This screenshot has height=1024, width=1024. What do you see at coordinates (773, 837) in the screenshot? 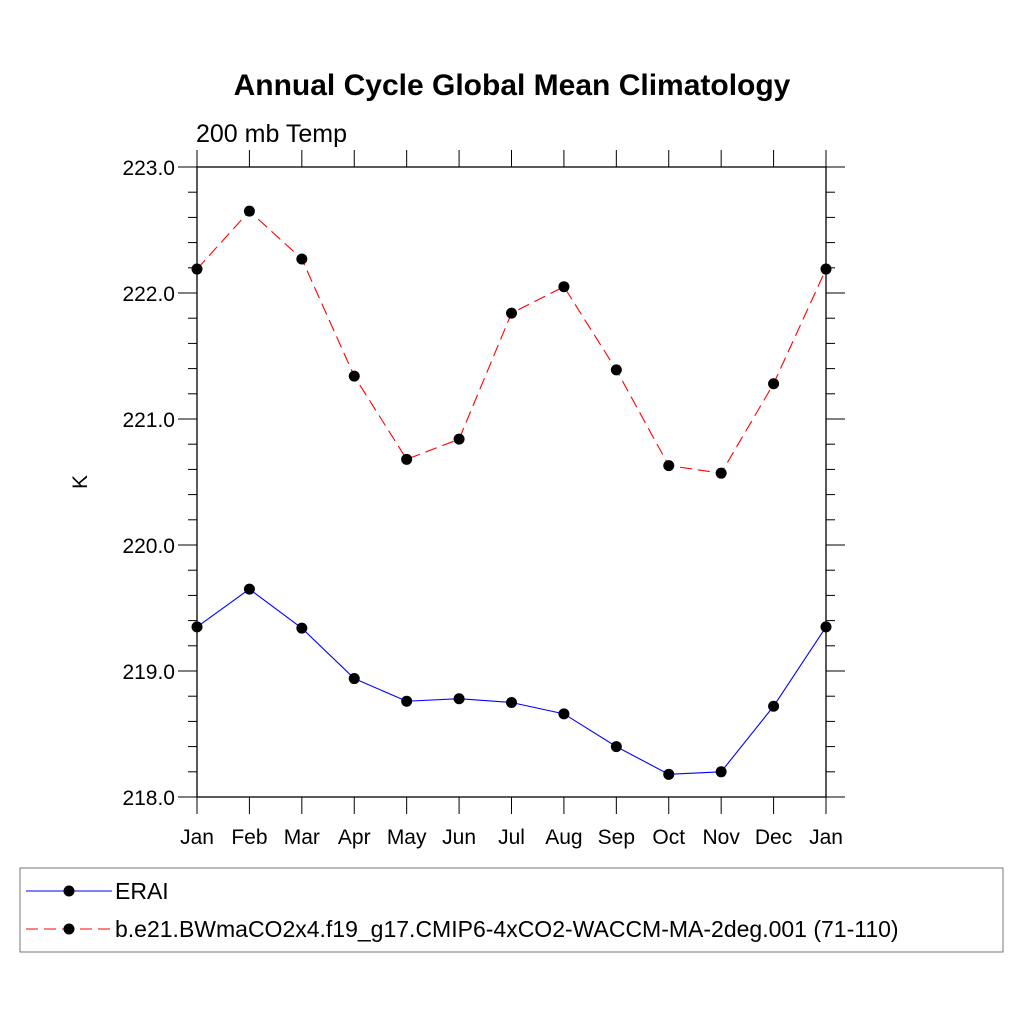
I see `x-tick-label: Dec` at bounding box center [773, 837].